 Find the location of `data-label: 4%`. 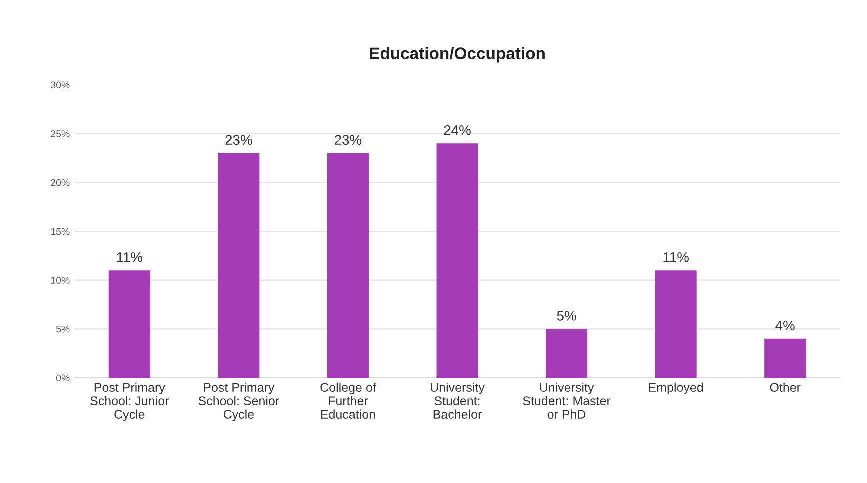

data-label: 4% is located at coordinates (785, 325).